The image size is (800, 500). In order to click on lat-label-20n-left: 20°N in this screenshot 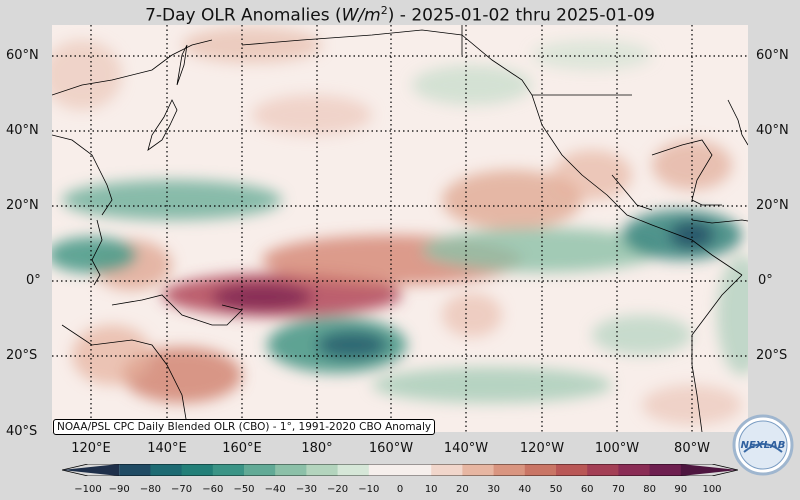, I will do `click(22, 205)`.